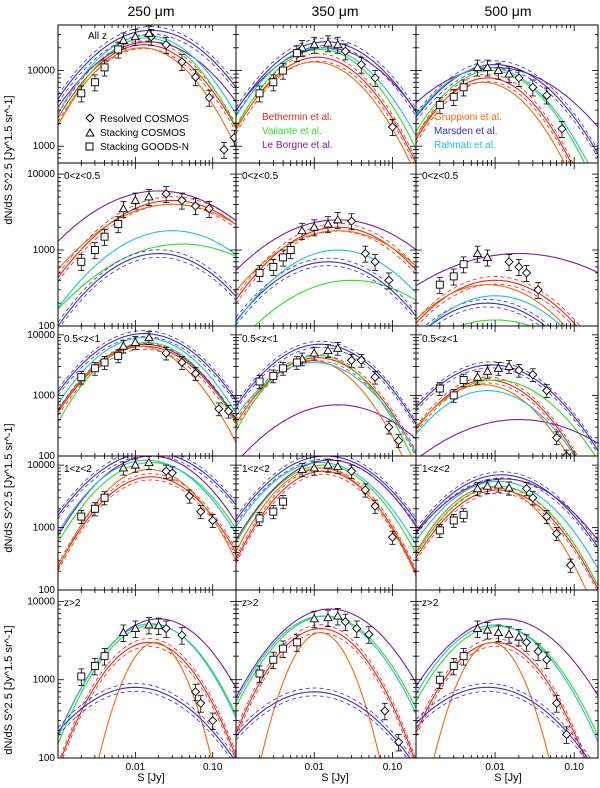  What do you see at coordinates (41, 601) in the screenshot?
I see `y-tick-label: 10000` at bounding box center [41, 601].